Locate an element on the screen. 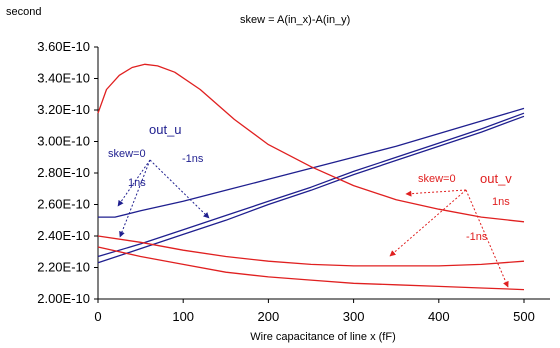 The image size is (560, 348). out-u-skew0-label: skew=0 is located at coordinates (127, 154).